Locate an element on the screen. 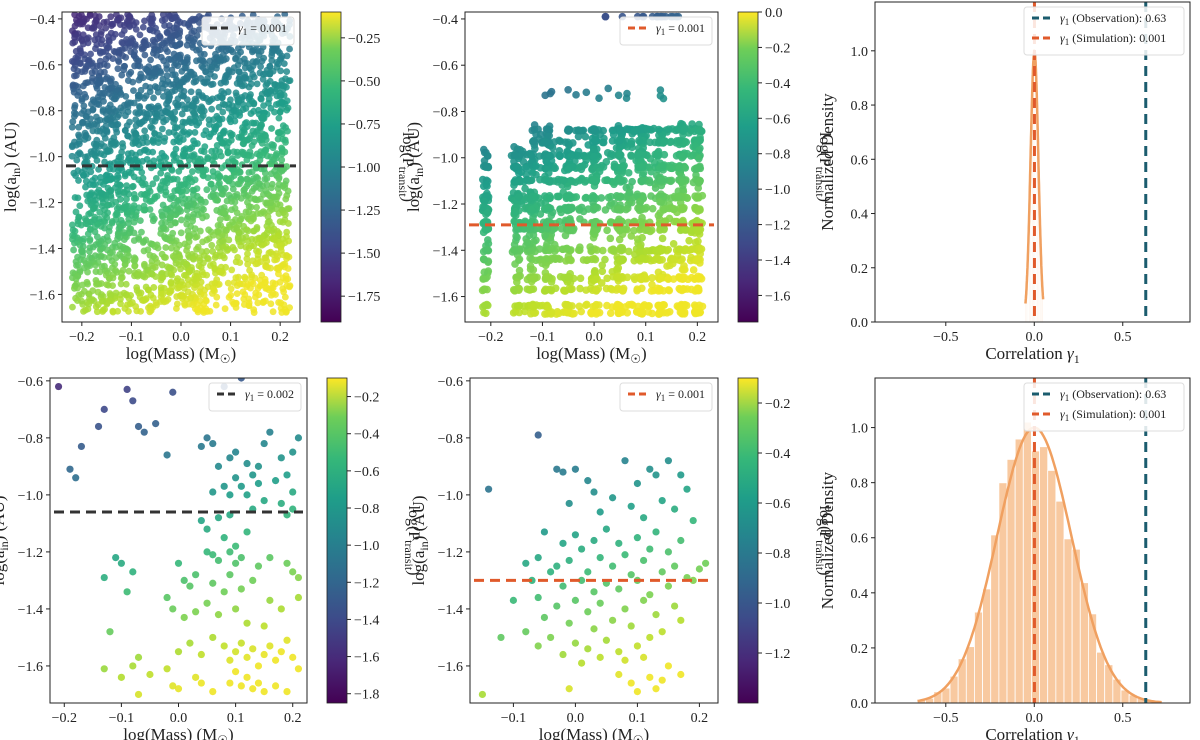 Image resolution: width=1200 pixels, height=740 pixels. legend: γ1 = 0.001 is located at coordinates (666, 31).